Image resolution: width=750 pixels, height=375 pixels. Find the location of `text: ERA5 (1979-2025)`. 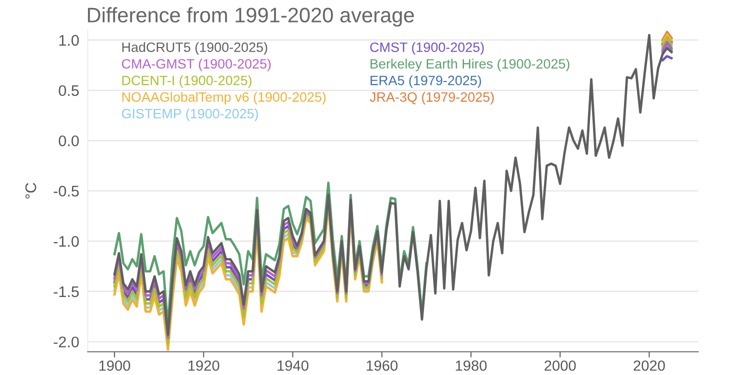

text: ERA5 (1979-2025) is located at coordinates (426, 81).